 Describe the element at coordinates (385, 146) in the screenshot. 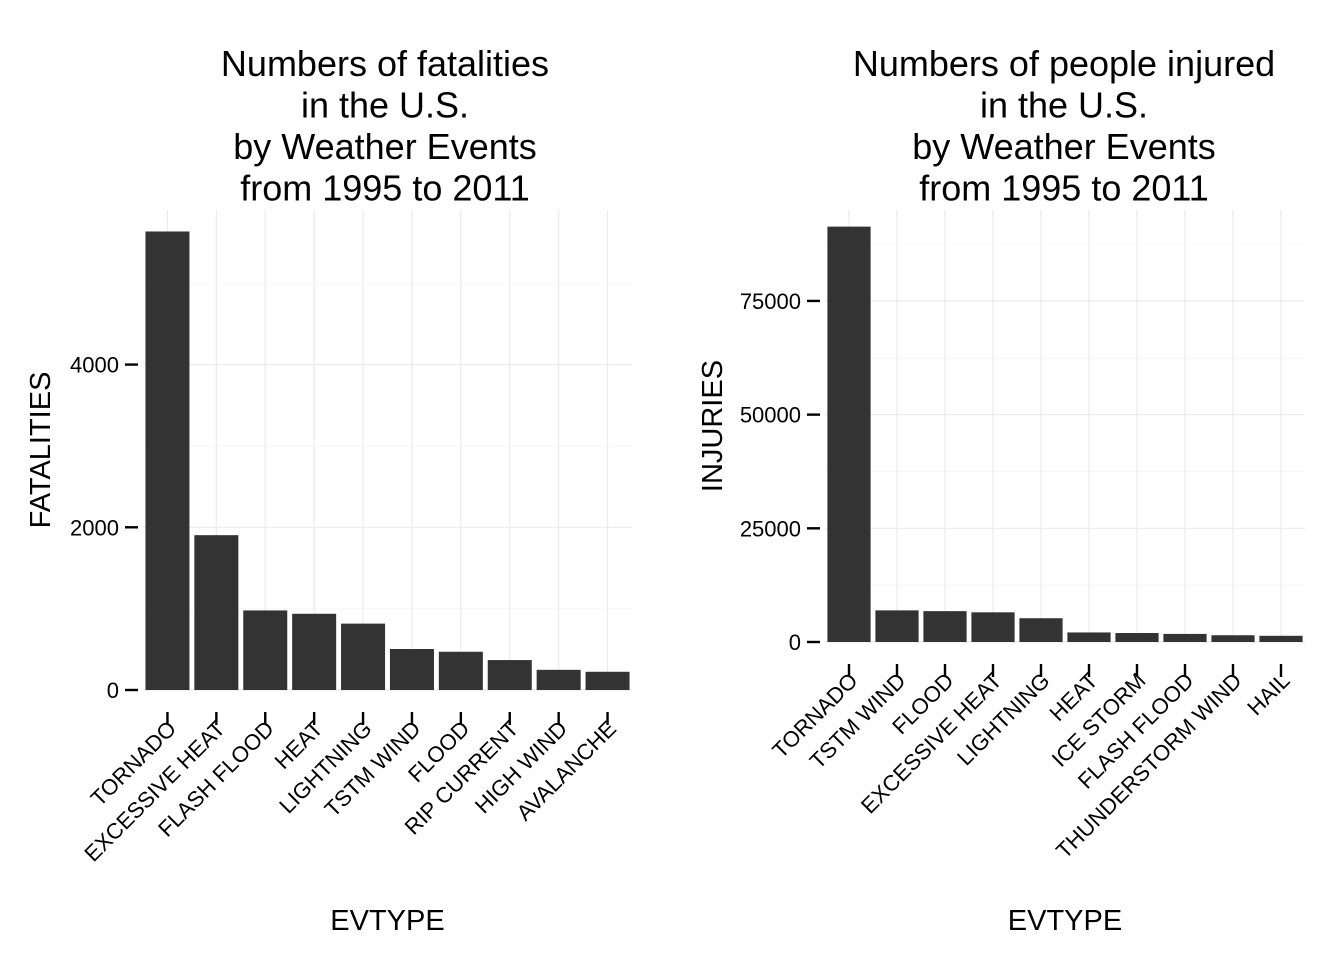

I see `chart1-title-line: by Weather Events` at that location.